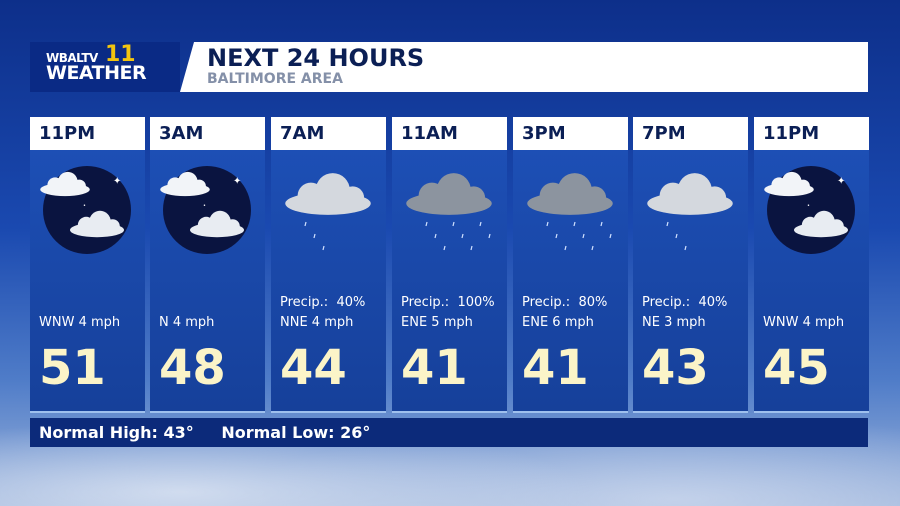 This screenshot has width=900, height=506. I want to click on forecast-column: 11AM Precip.: 100% ENE 5 mph 41, so click(449, 265).